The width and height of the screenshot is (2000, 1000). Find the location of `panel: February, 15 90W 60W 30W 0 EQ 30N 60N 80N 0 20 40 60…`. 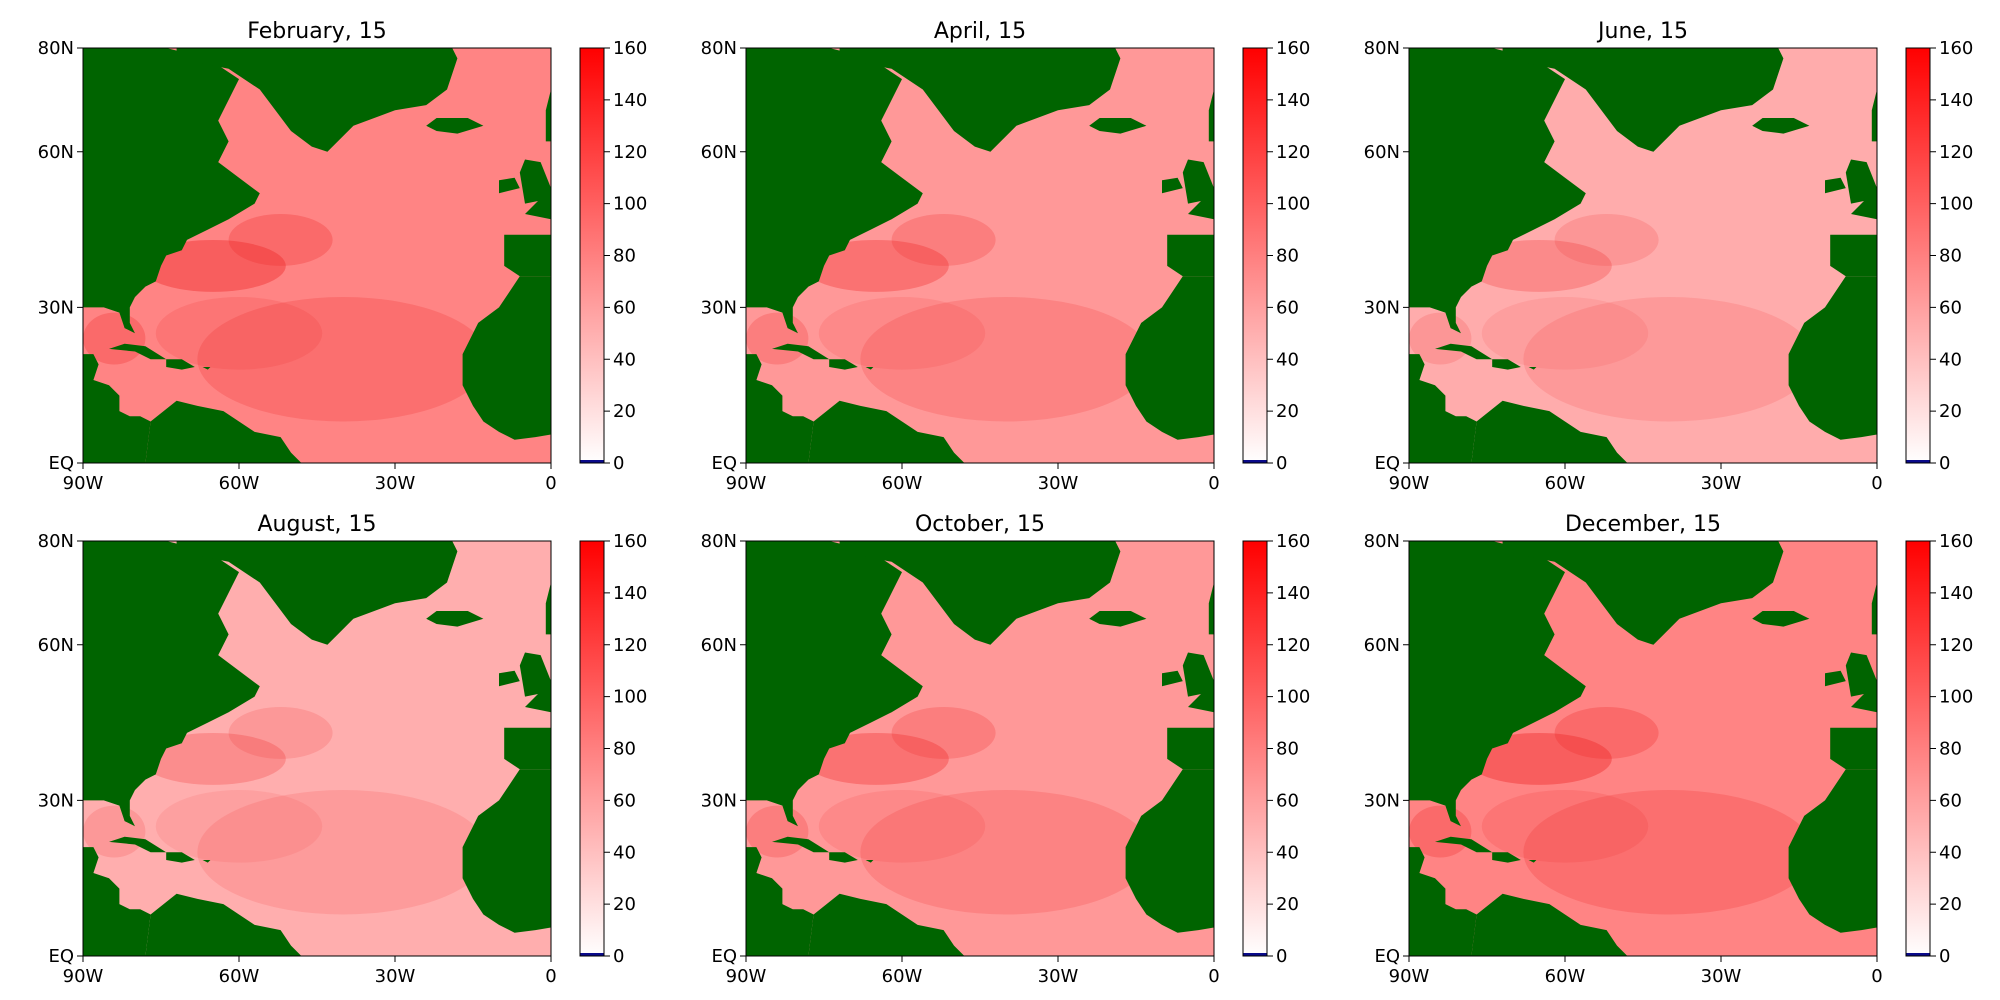

panel: February, 15 90W 60W 30W 0 EQ 30N 60N 80N 0 20 40 60… is located at coordinates (343, 256).